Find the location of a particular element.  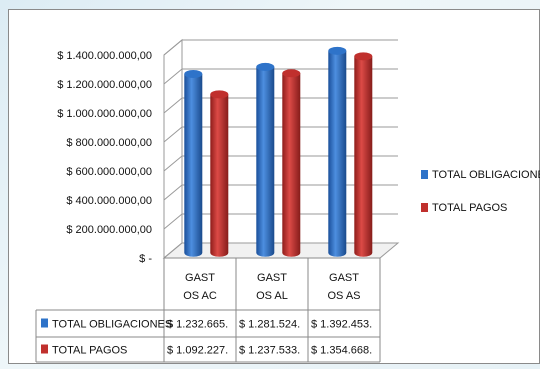

y-tick-label: $ 1.400.000.000,00 is located at coordinates (104, 56).